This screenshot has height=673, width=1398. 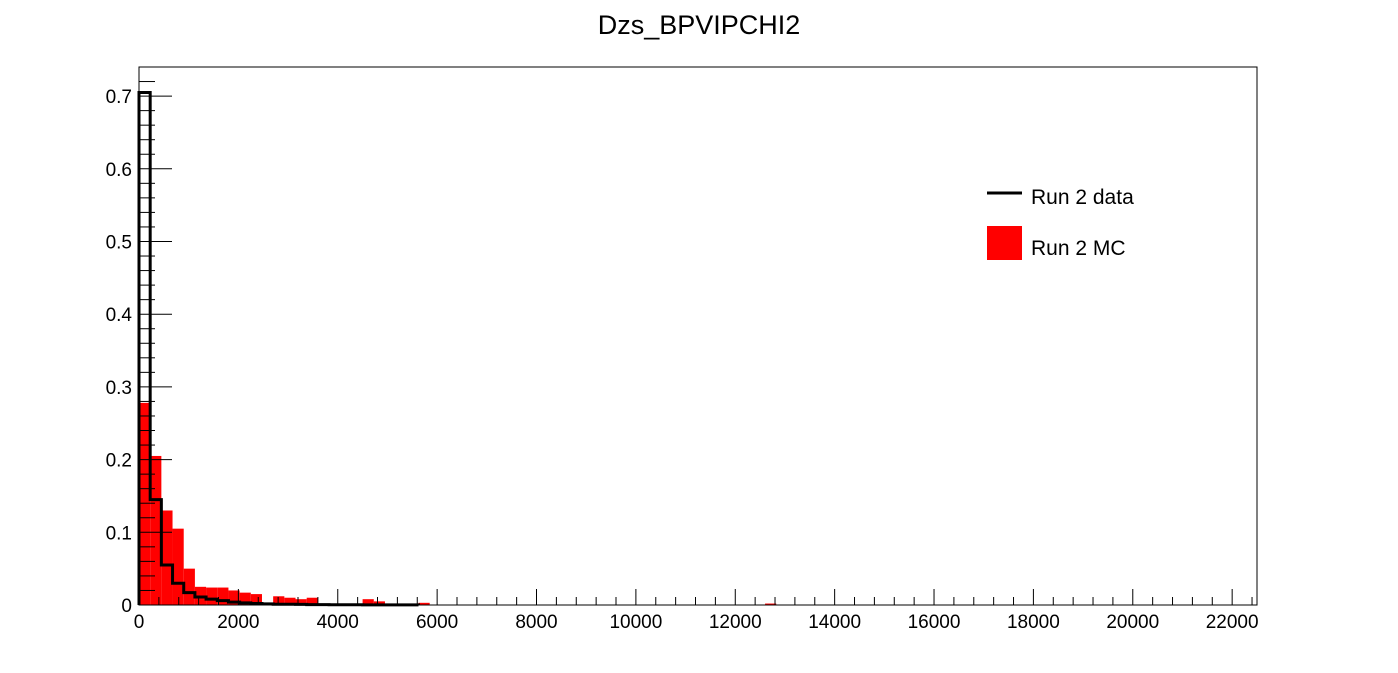 I want to click on x-tick-label: 14000, so click(x=834, y=622).